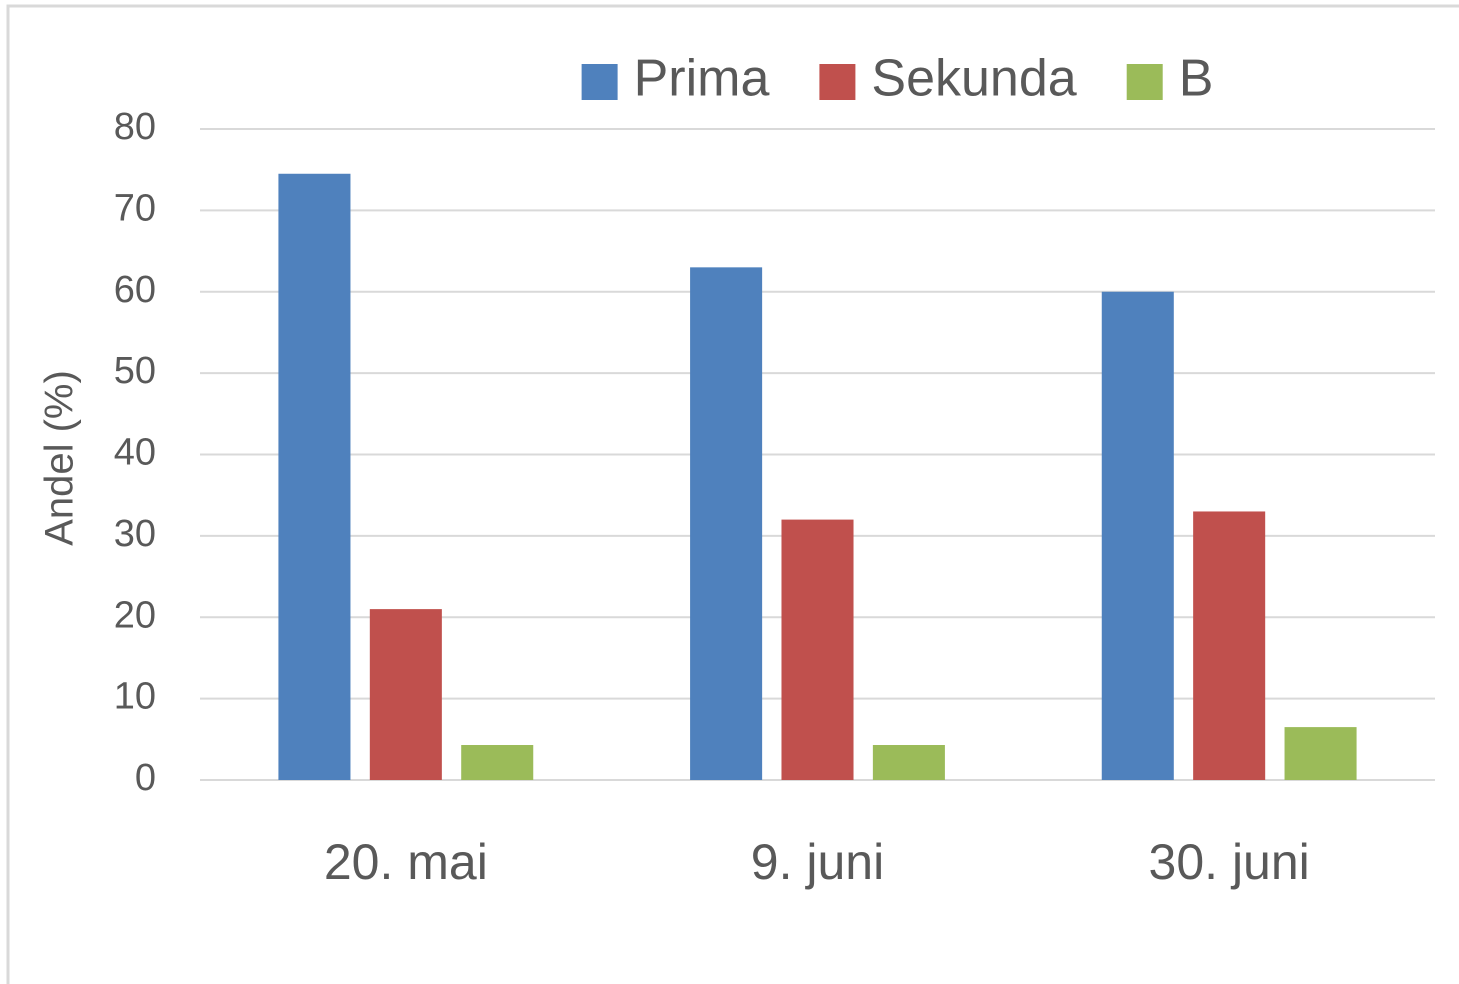  Describe the element at coordinates (406, 862) in the screenshot. I see `x-tick-label: 20. mai` at that location.